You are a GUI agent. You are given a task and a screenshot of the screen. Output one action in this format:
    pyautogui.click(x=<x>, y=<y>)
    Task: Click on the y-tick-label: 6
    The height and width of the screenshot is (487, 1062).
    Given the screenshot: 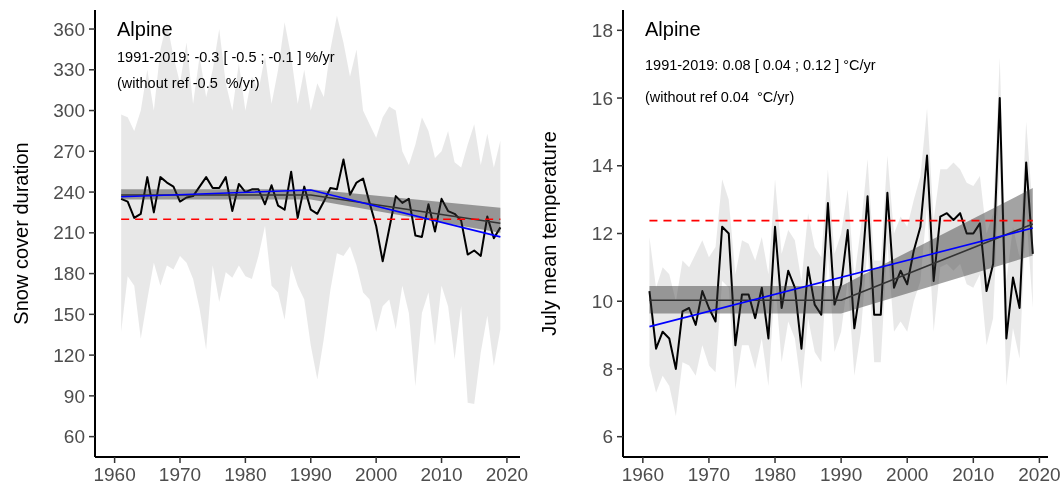 What is the action you would take?
    pyautogui.click(x=607, y=437)
    